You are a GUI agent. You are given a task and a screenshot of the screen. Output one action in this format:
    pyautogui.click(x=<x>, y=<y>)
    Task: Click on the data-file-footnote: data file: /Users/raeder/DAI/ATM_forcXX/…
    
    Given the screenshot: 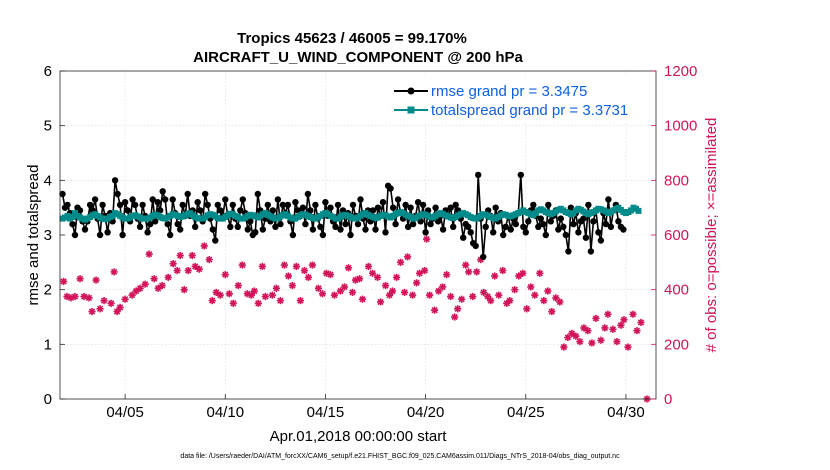 What is the action you would take?
    pyautogui.click(x=400, y=456)
    